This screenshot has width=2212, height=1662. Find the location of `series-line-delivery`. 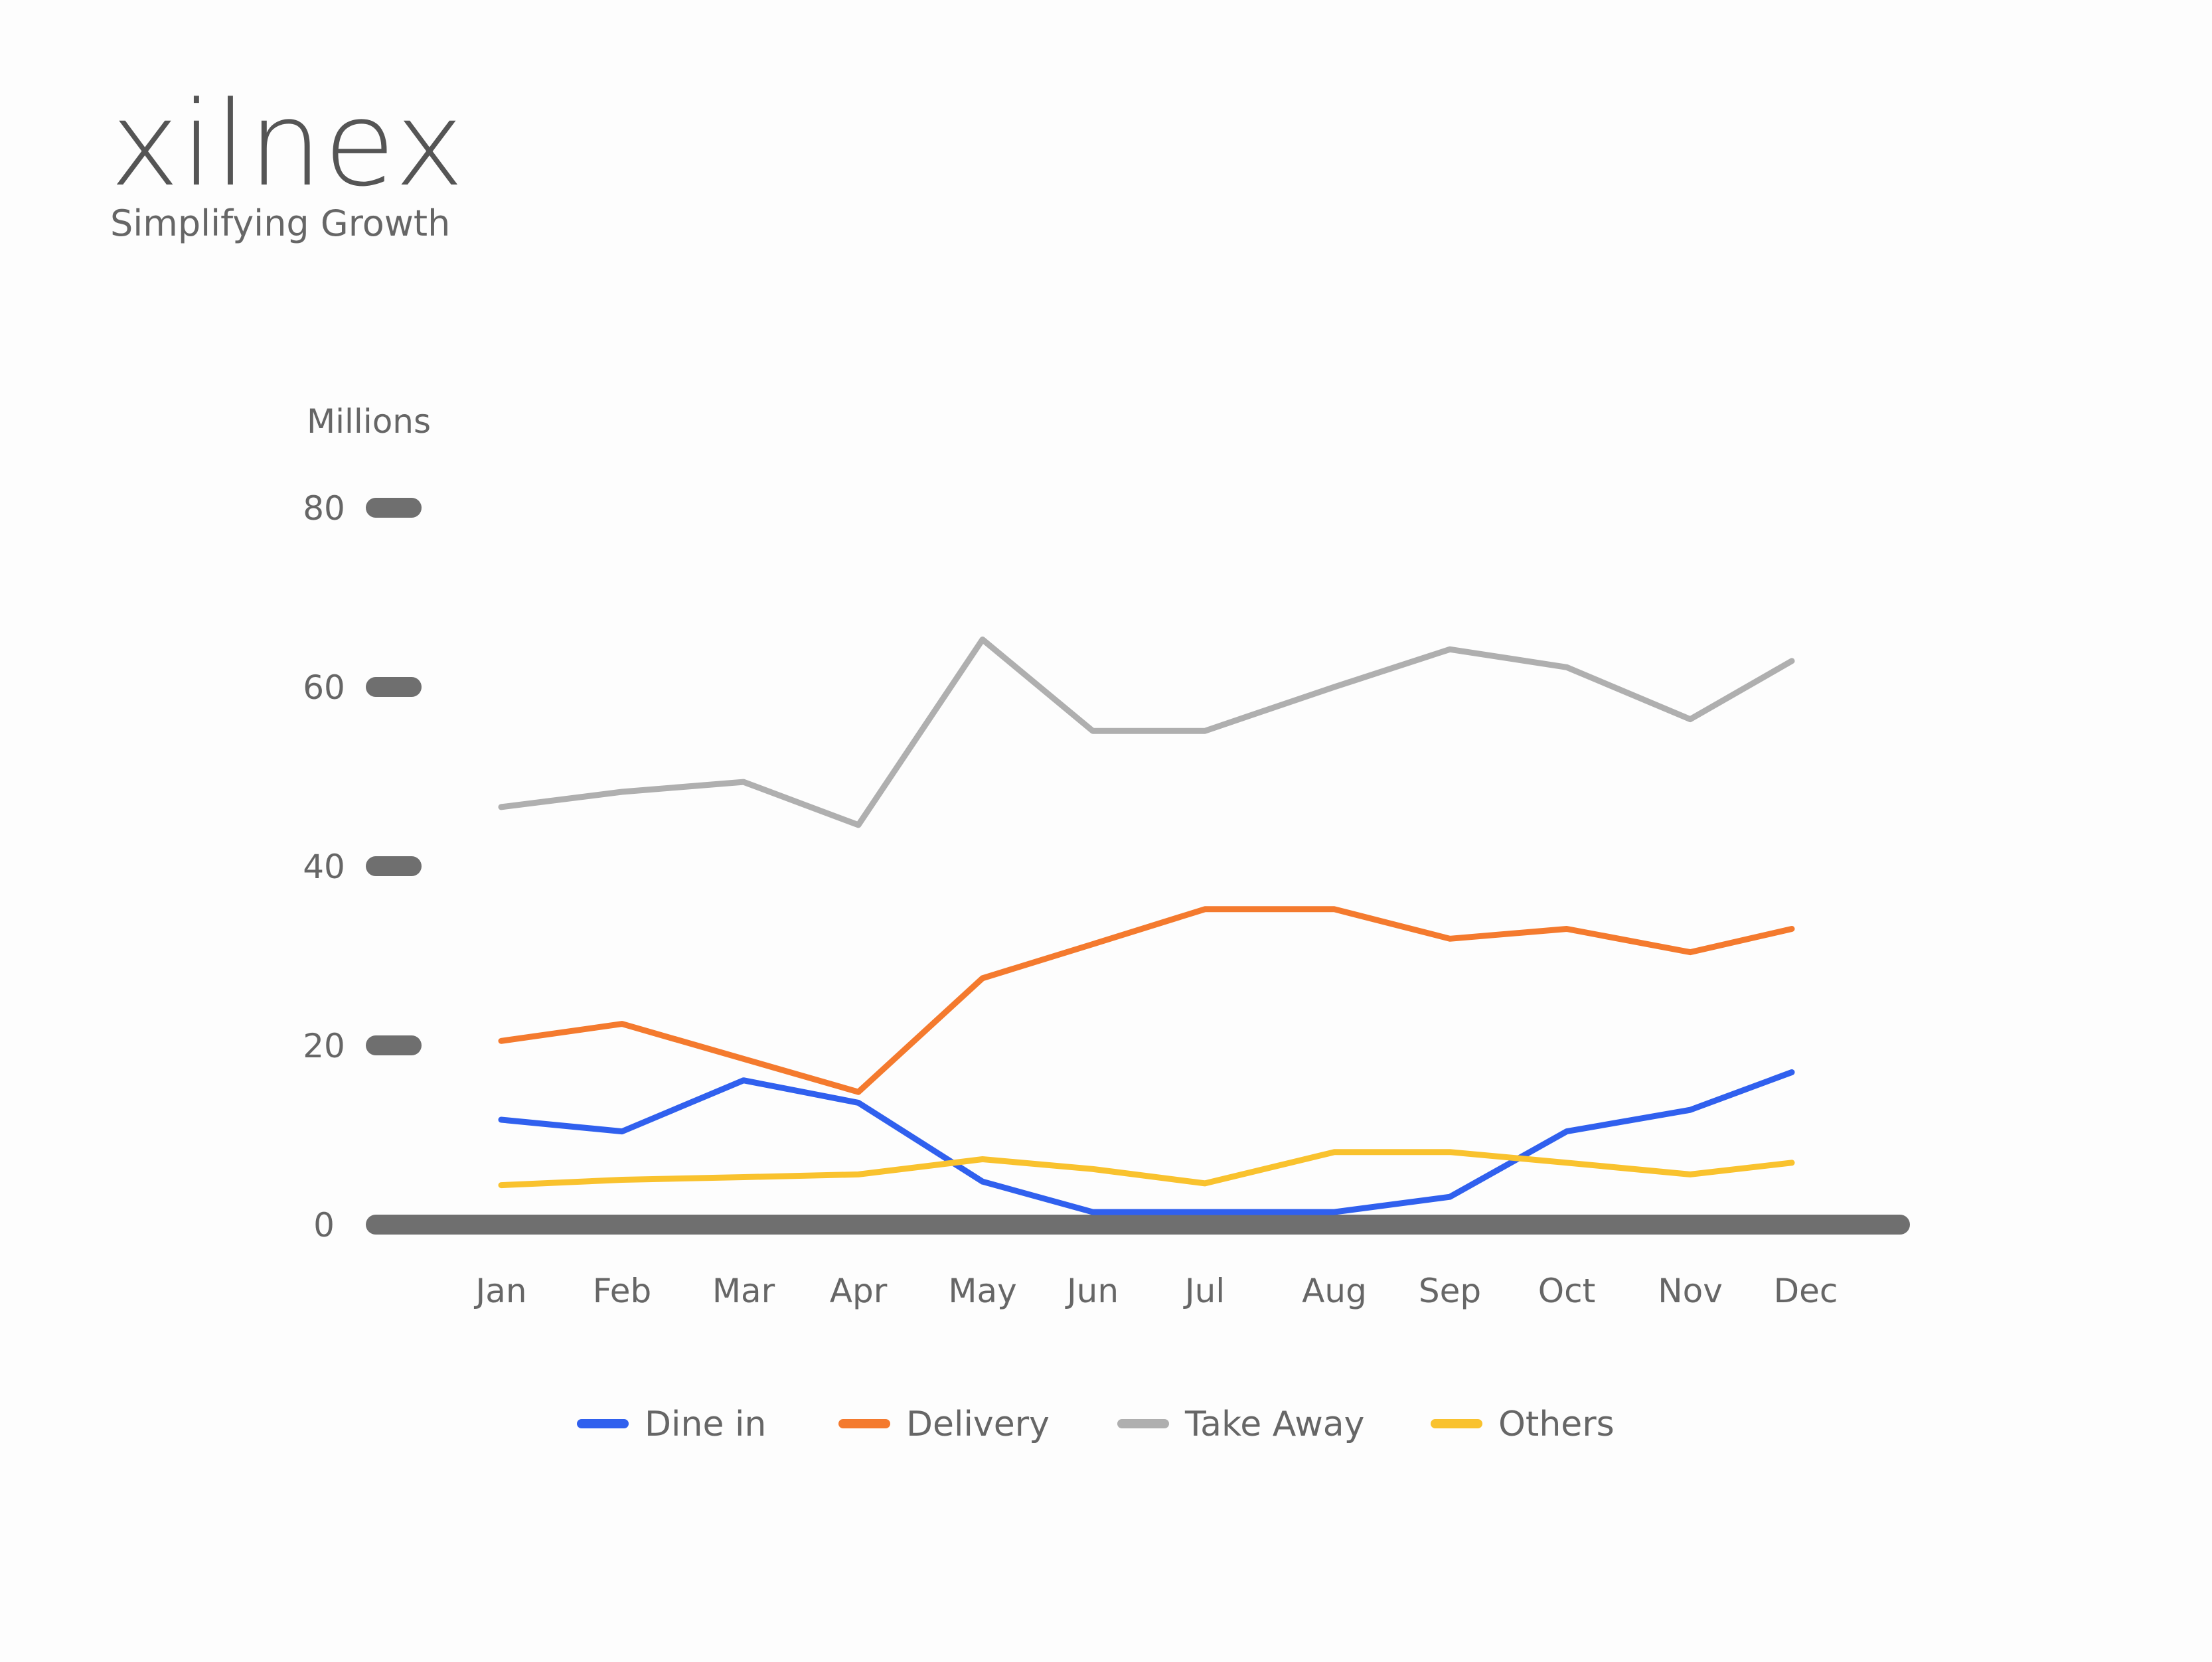

series-line-delivery is located at coordinates (1146, 1000).